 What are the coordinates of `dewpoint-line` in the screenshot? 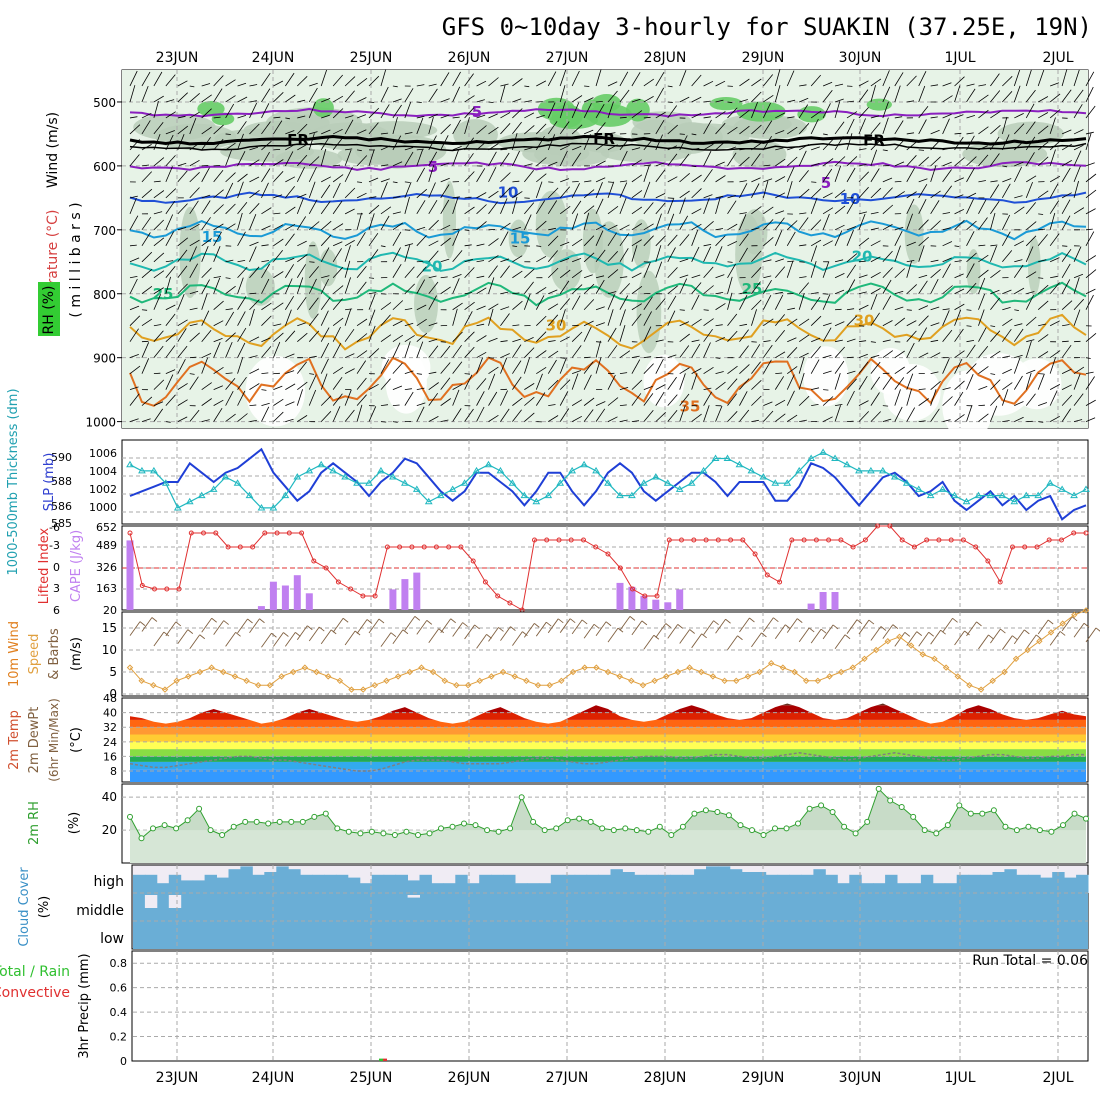 It's located at (607, 762).